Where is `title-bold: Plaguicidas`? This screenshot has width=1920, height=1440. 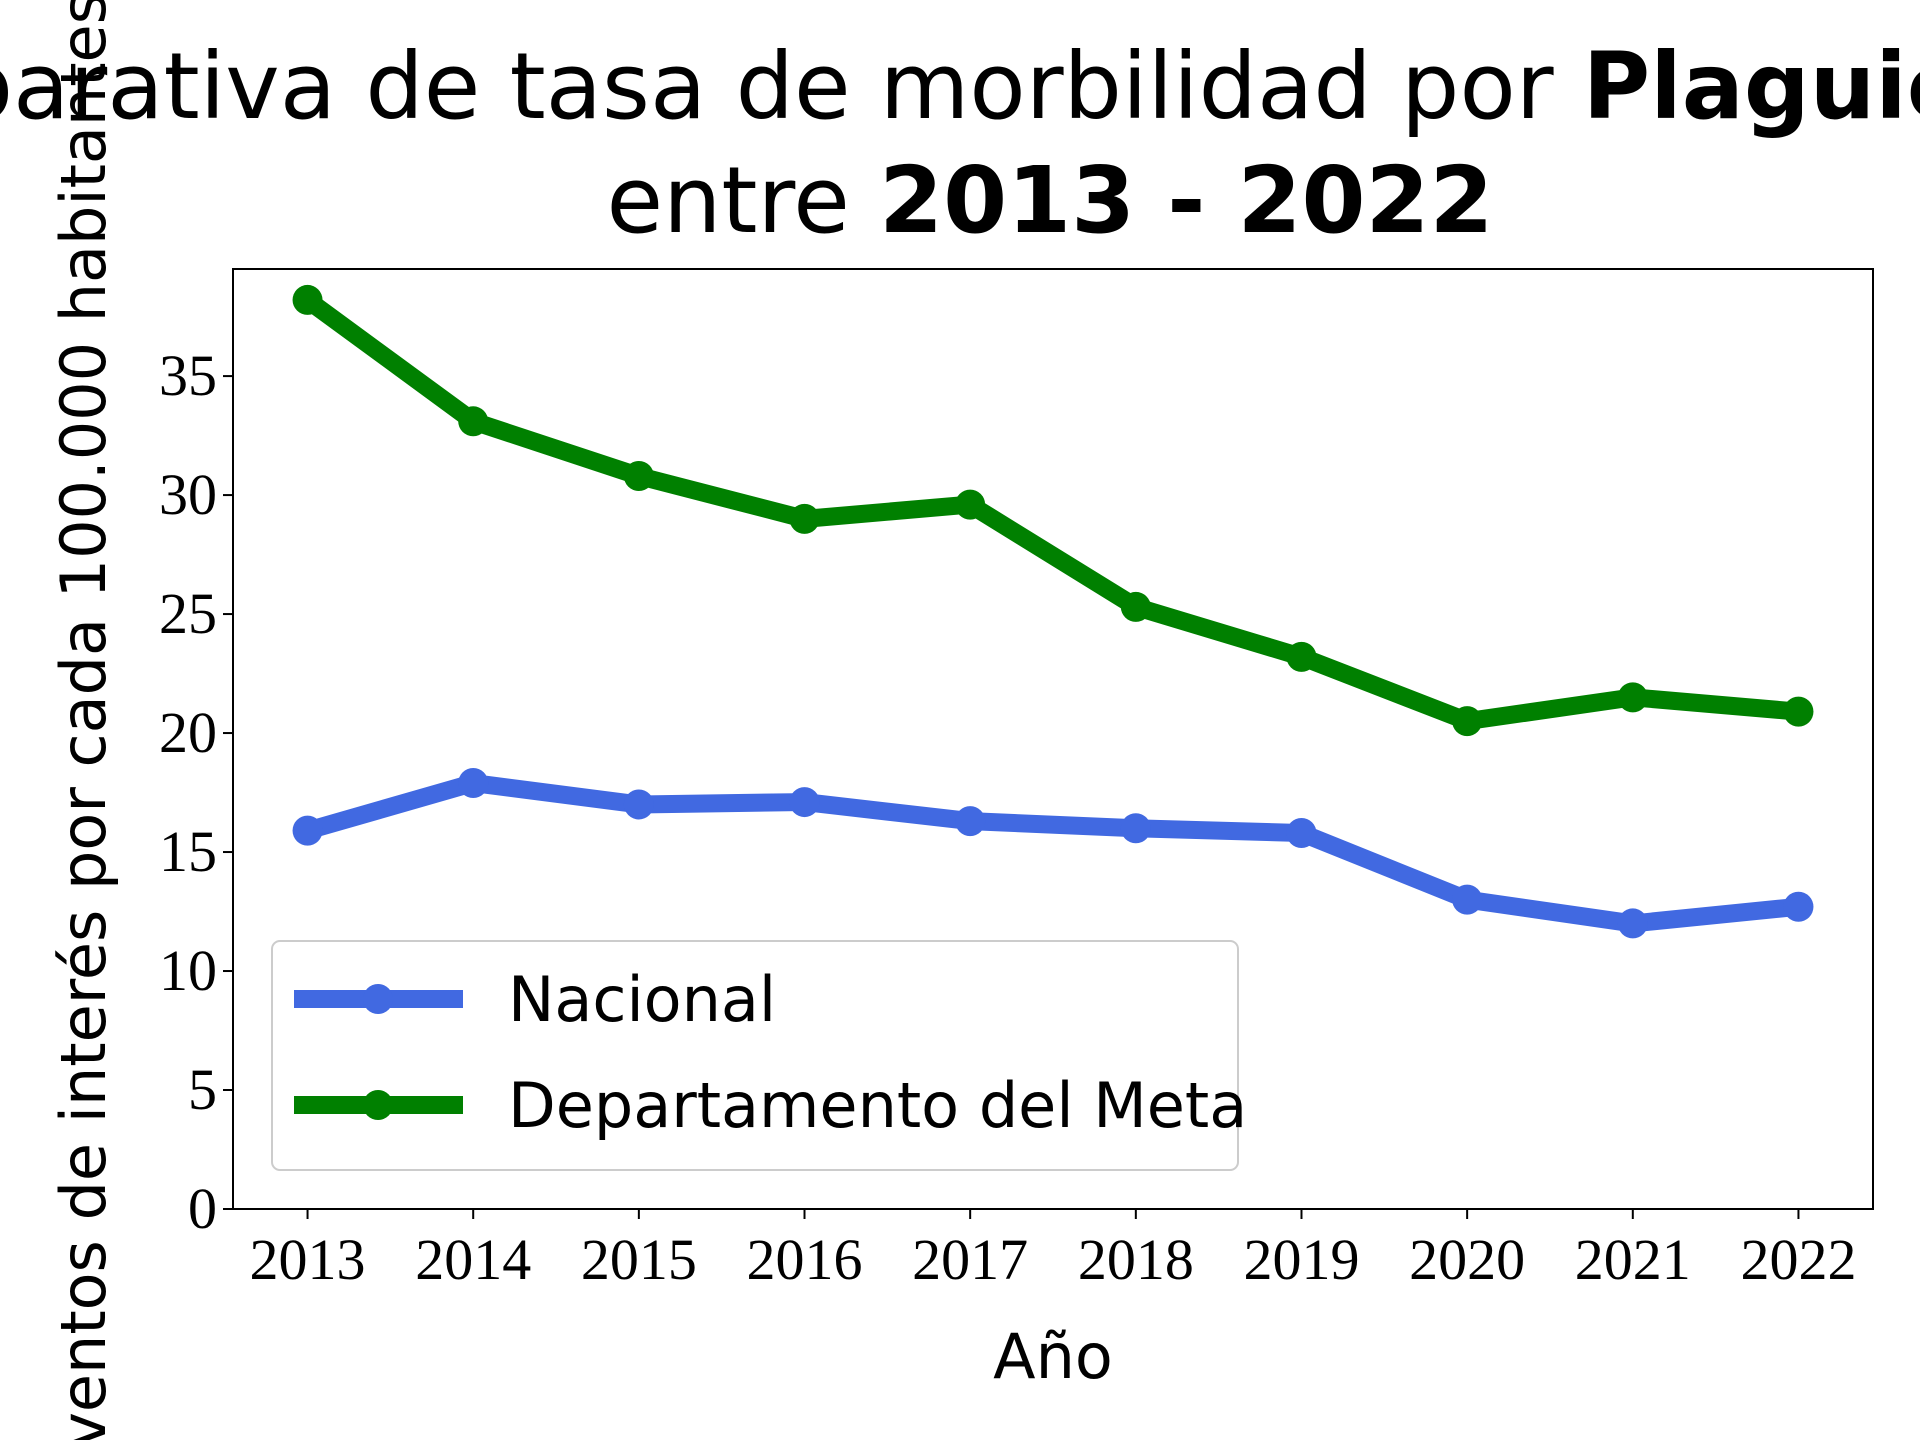 title-bold: Plaguicidas is located at coordinates (1751, 86).